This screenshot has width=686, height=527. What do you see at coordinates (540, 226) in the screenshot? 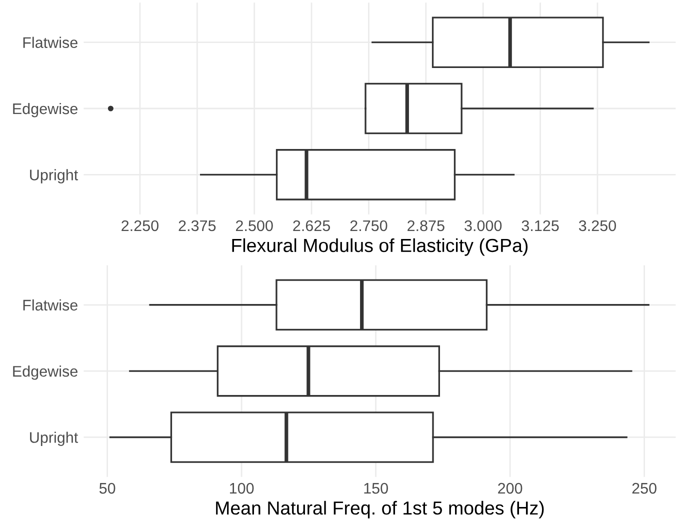
I see `x-tick-label: 3.125` at bounding box center [540, 226].